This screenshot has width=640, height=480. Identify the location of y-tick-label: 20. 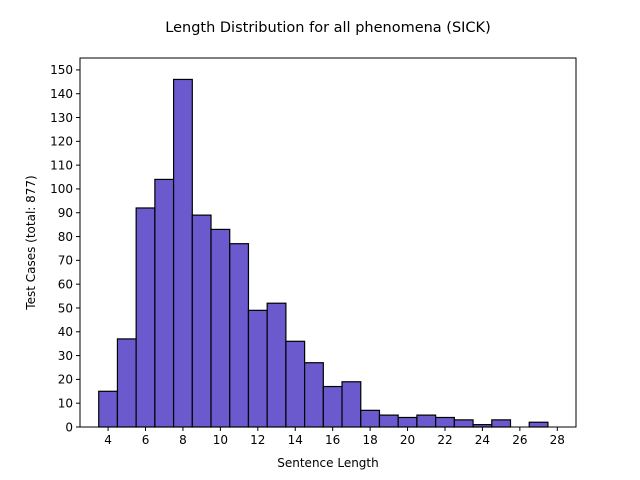
(65, 380).